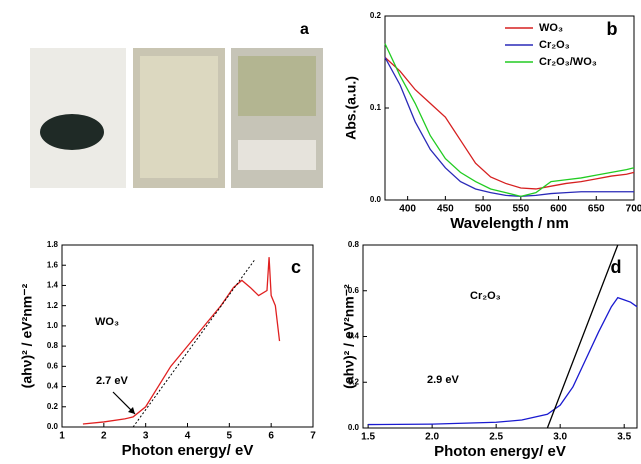 This screenshot has height=464, width=641. I want to click on x-tick-label: 400, so click(407, 209).